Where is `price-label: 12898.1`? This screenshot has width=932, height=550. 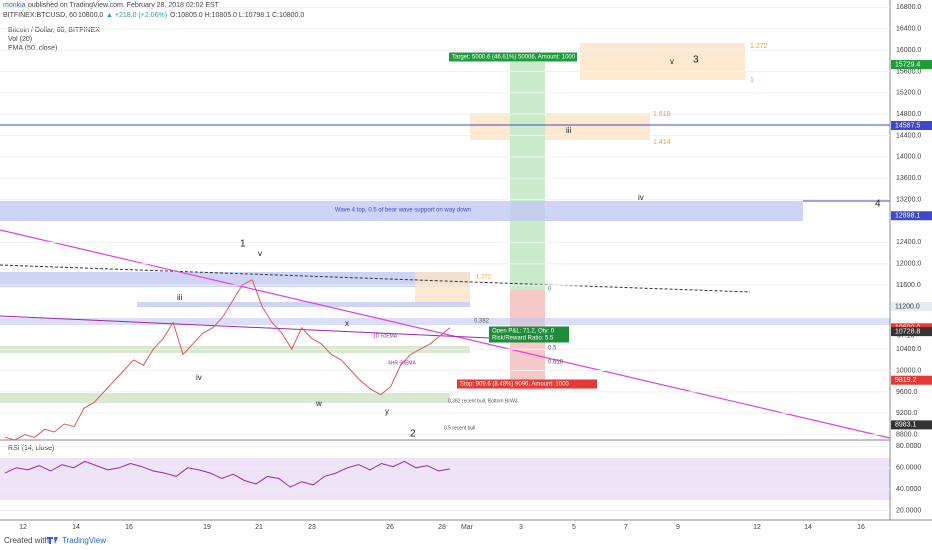 price-label: 12898.1 is located at coordinates (907, 216).